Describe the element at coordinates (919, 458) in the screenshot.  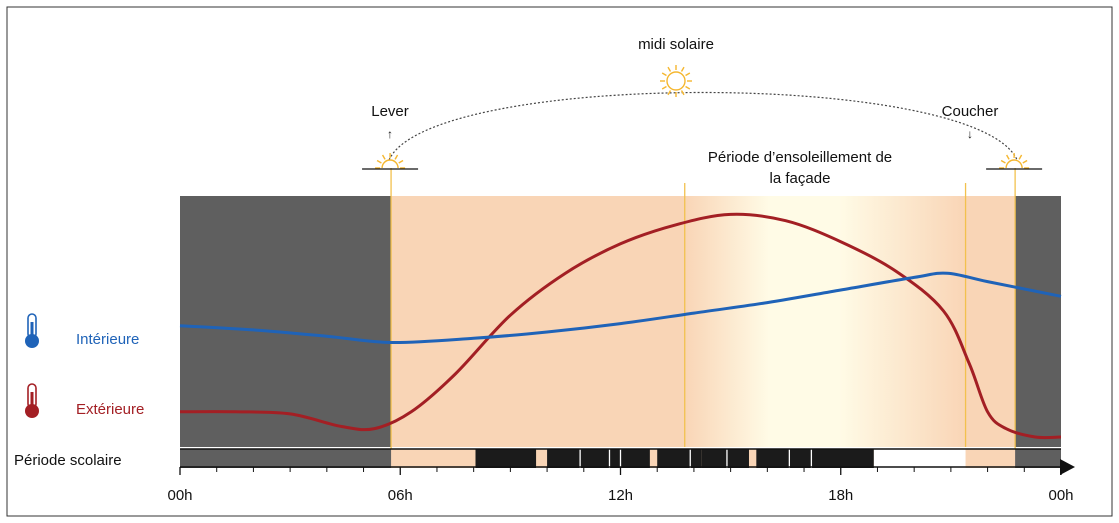
I see `strip-sun` at that location.